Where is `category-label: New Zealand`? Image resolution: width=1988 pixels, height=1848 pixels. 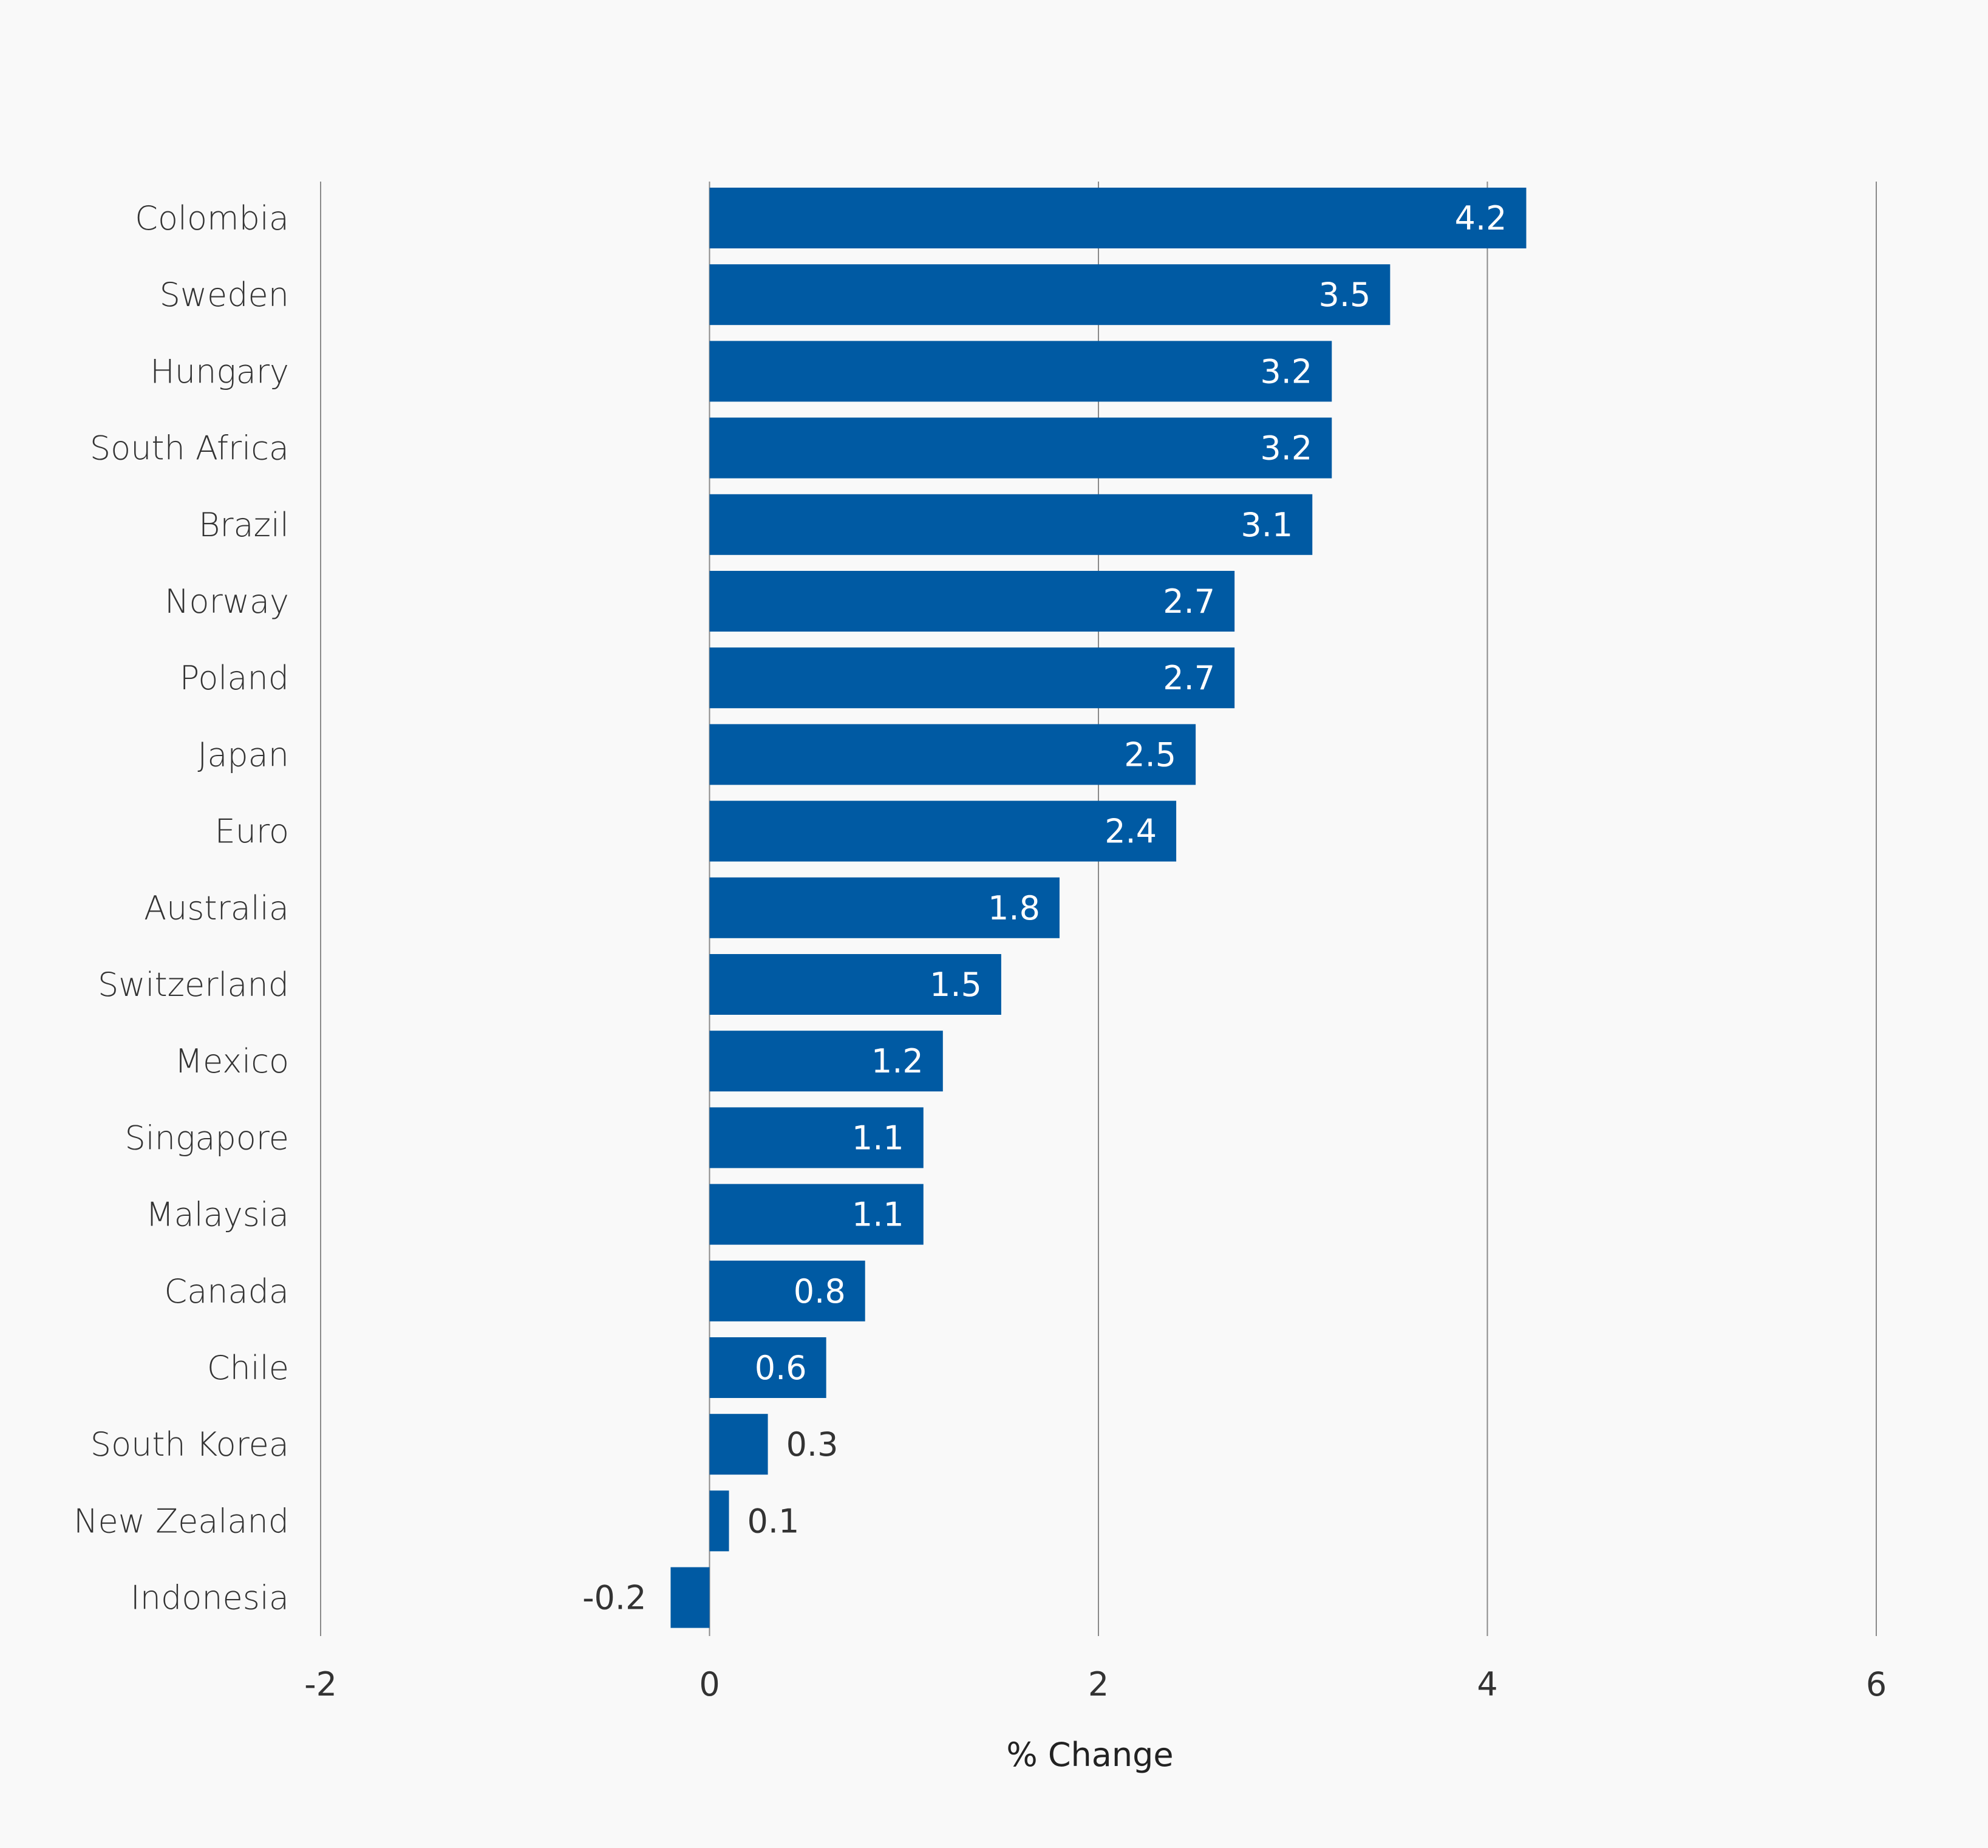 category-label: New Zealand is located at coordinates (181, 1521).